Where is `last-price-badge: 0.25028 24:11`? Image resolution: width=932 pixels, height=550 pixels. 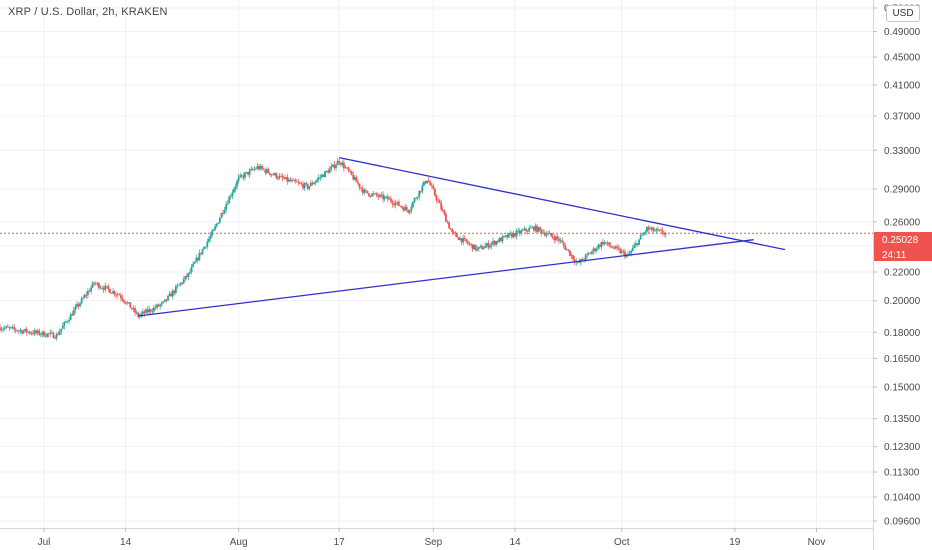
last-price-badge: 0.25028 24:11 is located at coordinates (903, 246).